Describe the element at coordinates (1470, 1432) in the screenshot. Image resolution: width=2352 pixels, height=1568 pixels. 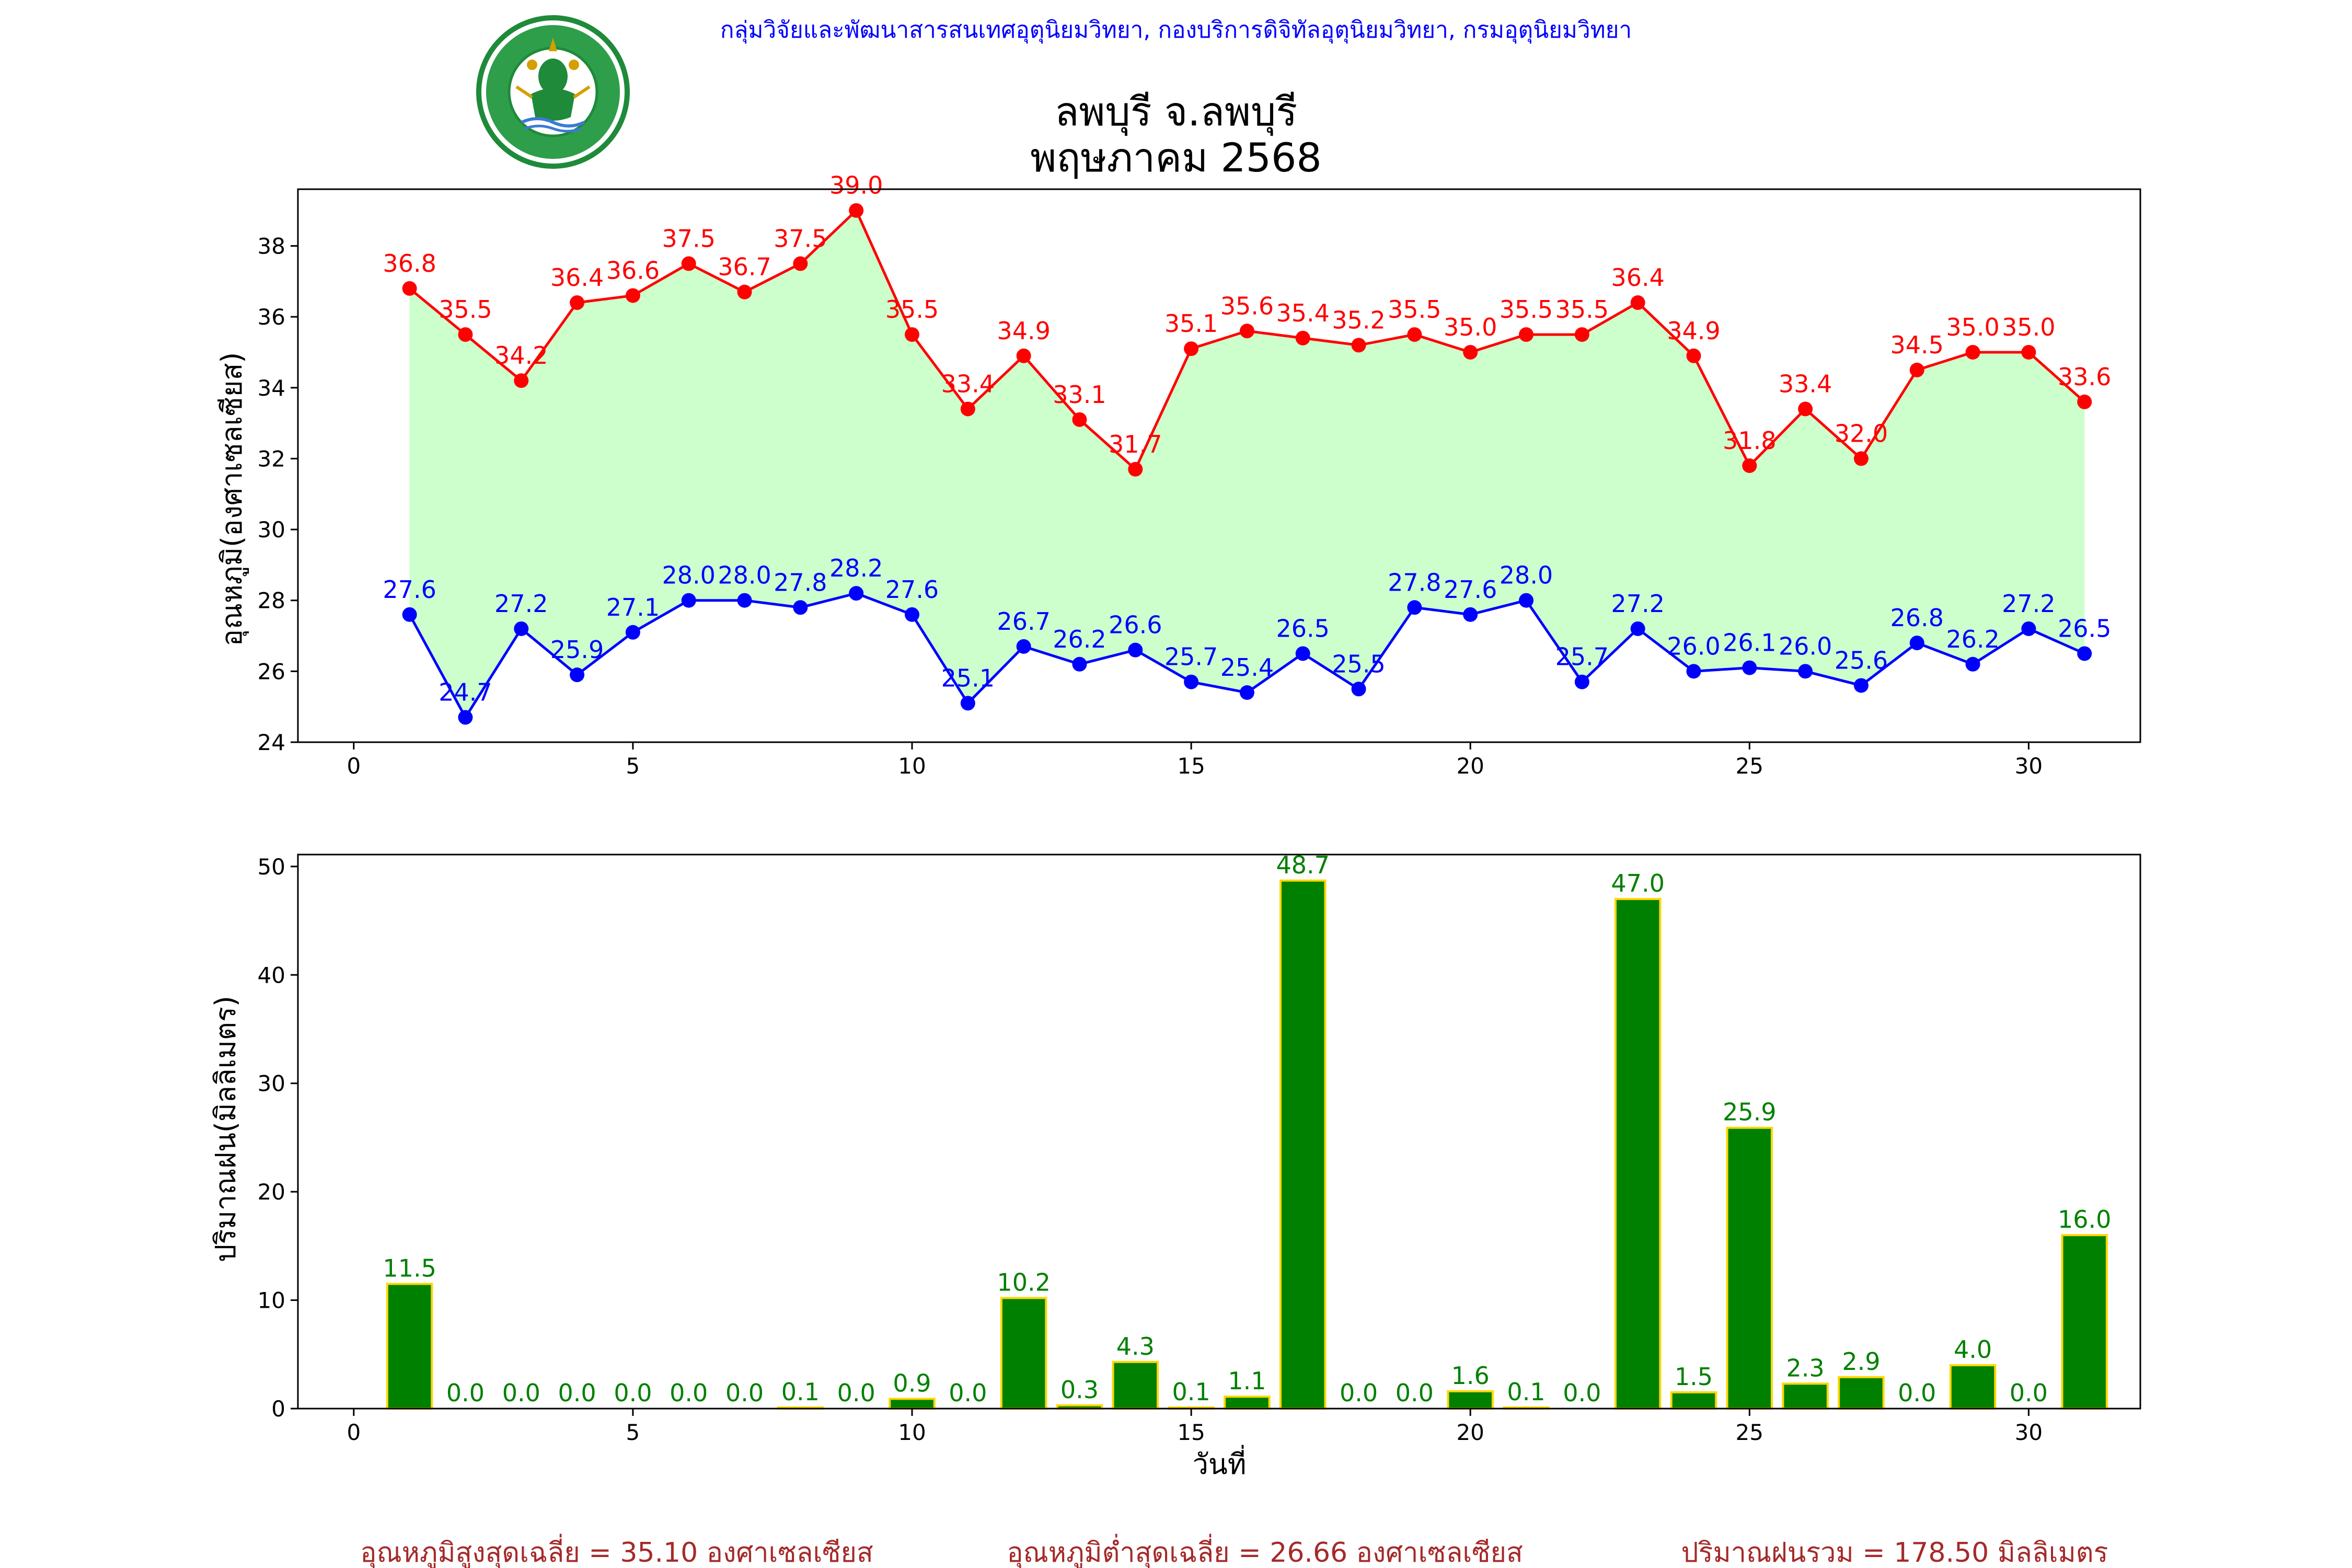
I see `rainfall-x-tick-label: 20` at that location.